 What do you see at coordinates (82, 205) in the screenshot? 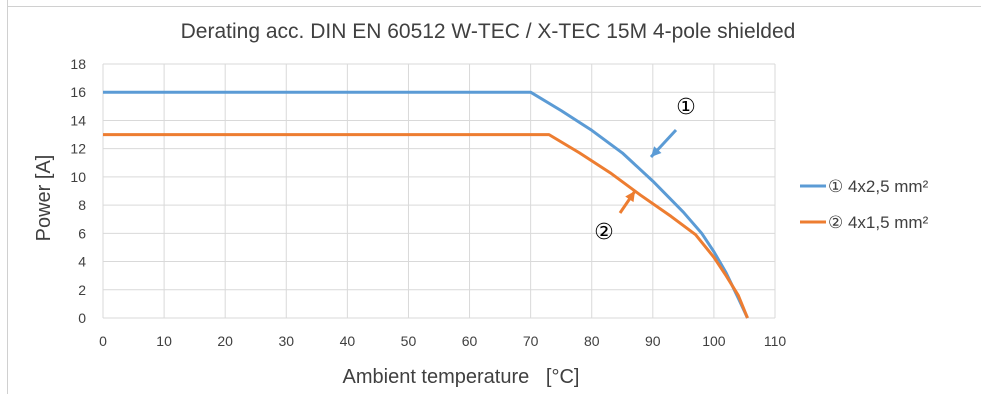
I see `y-tick-8: 8` at bounding box center [82, 205].